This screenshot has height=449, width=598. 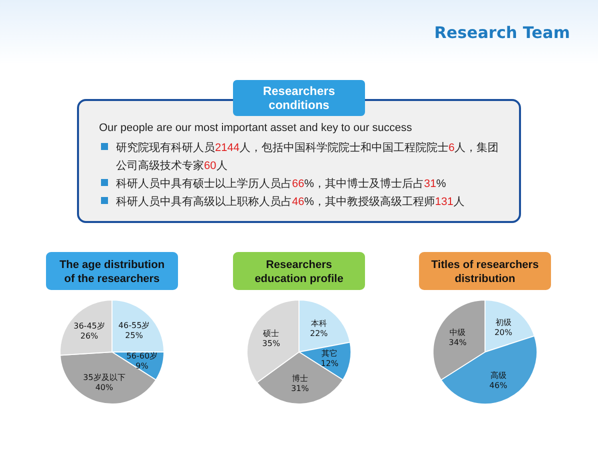 I want to click on data-label: 20%, so click(x=503, y=332).